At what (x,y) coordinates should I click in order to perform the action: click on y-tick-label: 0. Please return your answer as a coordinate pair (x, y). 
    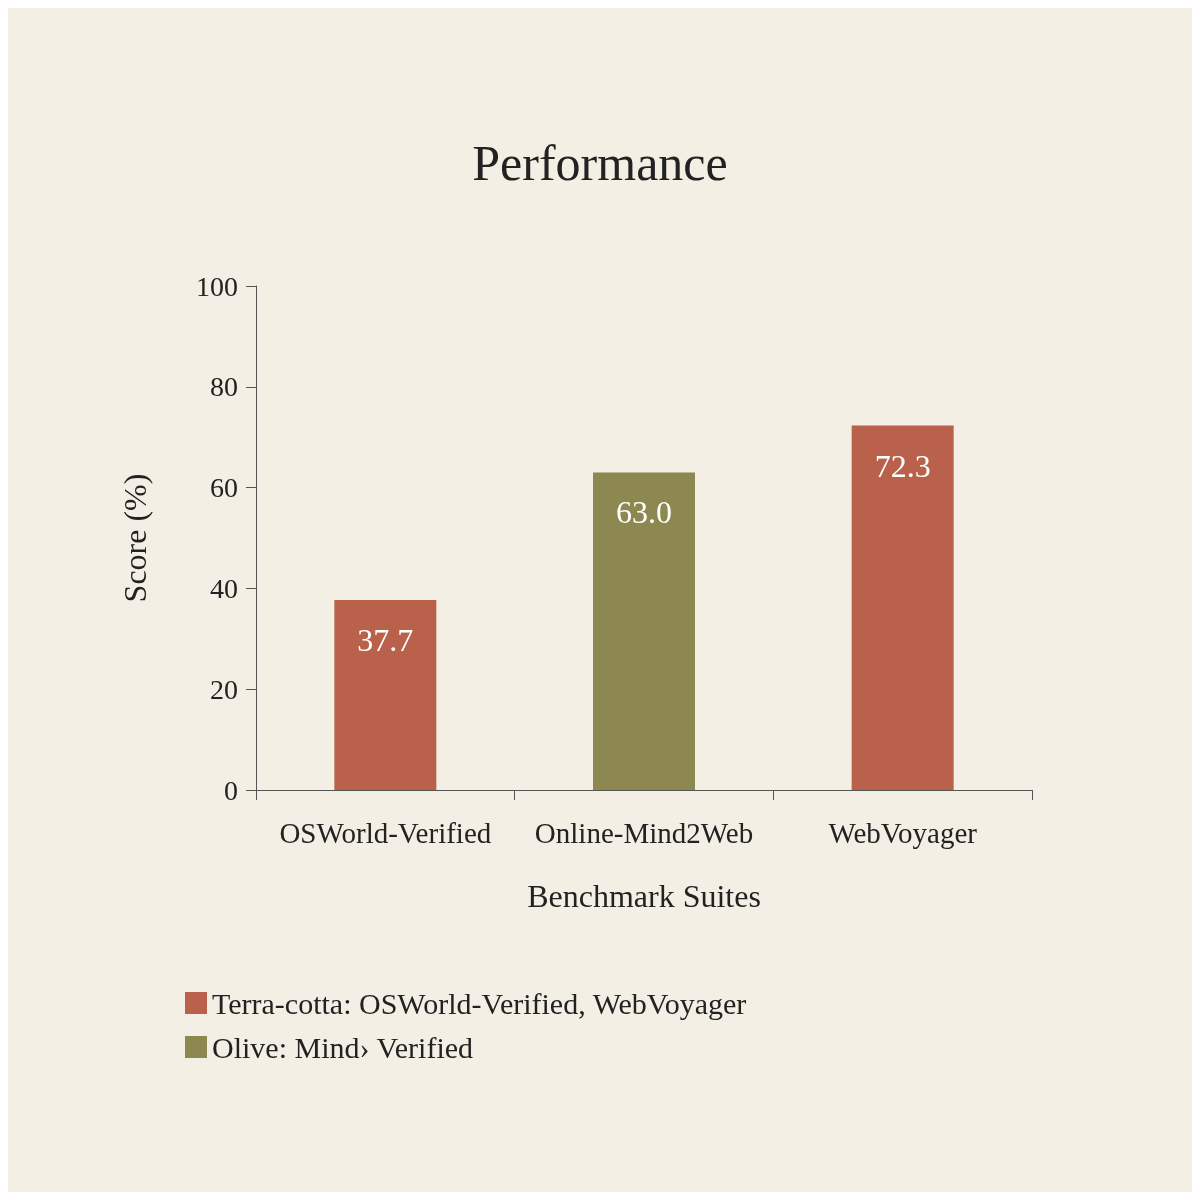
    Looking at the image, I should click on (231, 790).